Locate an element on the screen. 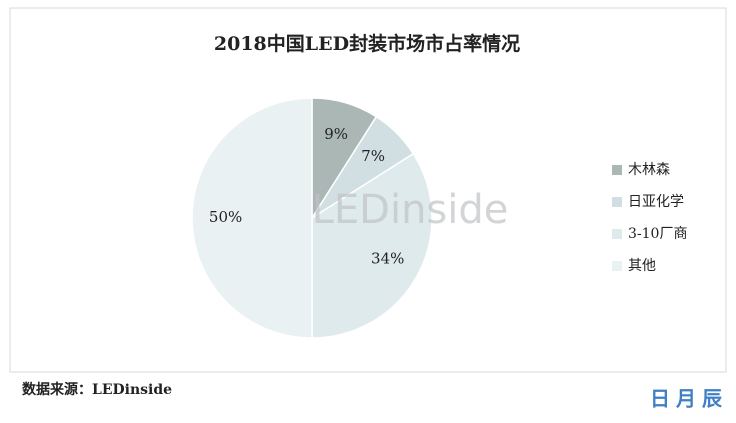  legend-label: 3-10厂商 is located at coordinates (657, 234).